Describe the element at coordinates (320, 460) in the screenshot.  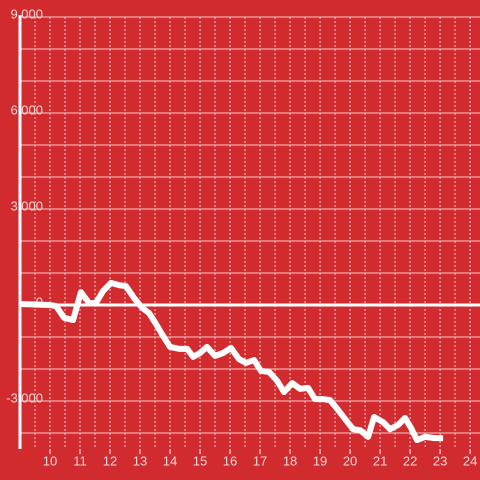
I see `x-tick-label: 19` at that location.